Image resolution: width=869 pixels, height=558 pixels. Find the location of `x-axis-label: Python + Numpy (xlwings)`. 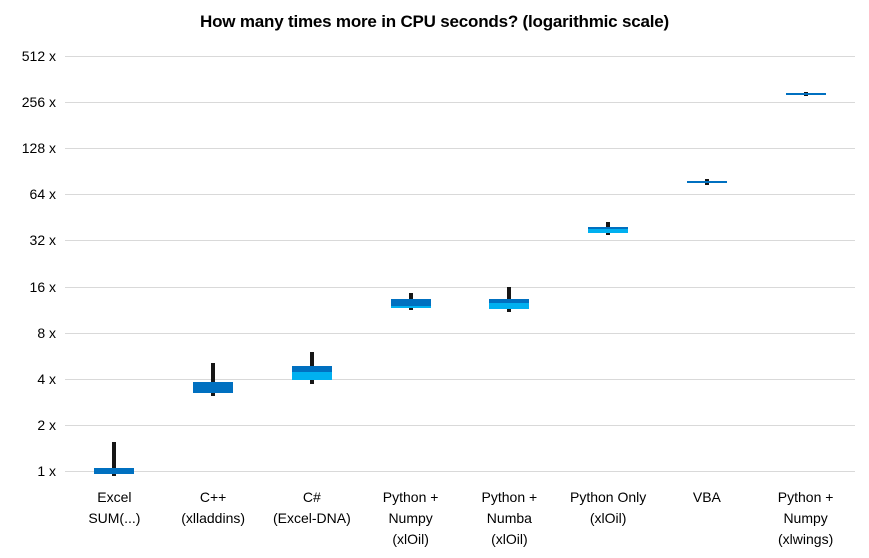

x-axis-label: Python + Numpy (xlwings) is located at coordinates (805, 518).